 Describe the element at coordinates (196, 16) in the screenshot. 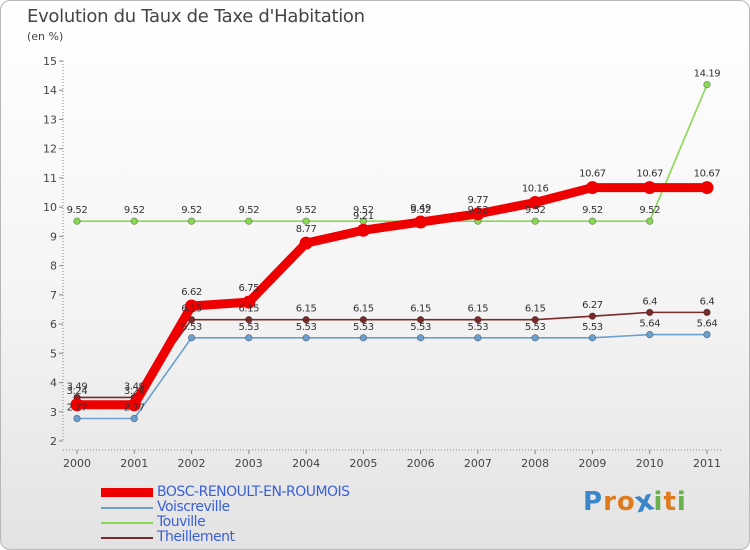

I see `chart-title: Evolution du Taux de Taxe d'Habitation` at that location.